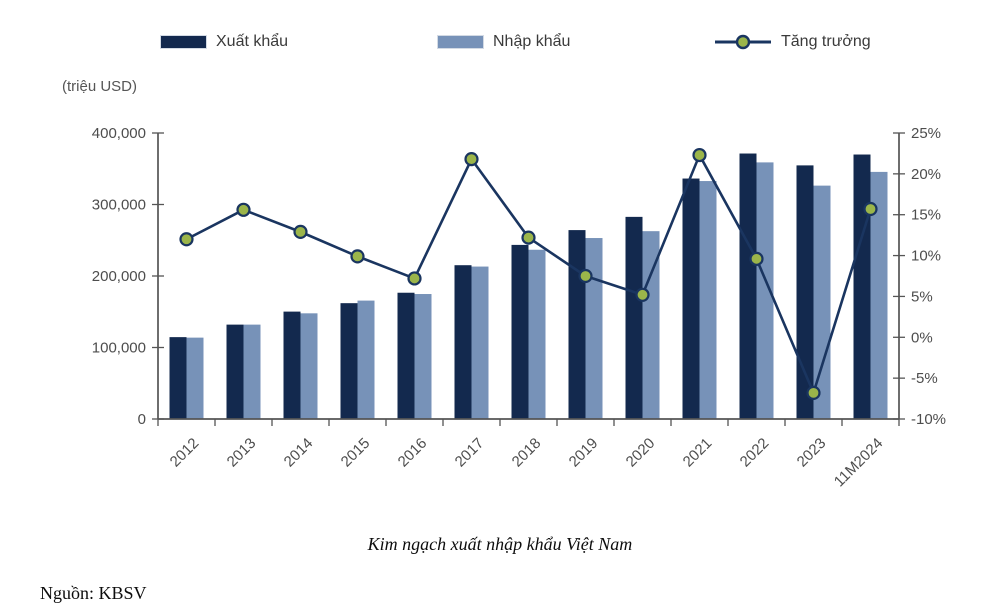 This screenshot has height=612, width=1000. I want to click on x-axis-label-2012: 2012, so click(185, 453).